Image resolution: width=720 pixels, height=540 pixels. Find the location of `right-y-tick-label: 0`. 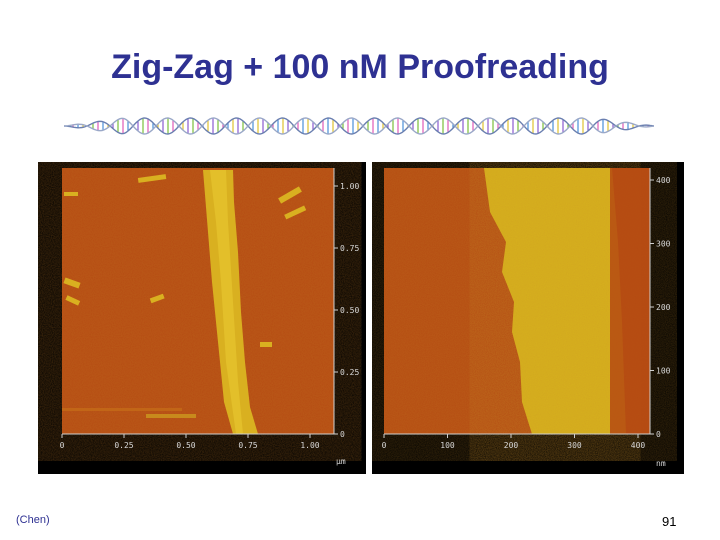

right-y-tick-label: 0 is located at coordinates (658, 434).